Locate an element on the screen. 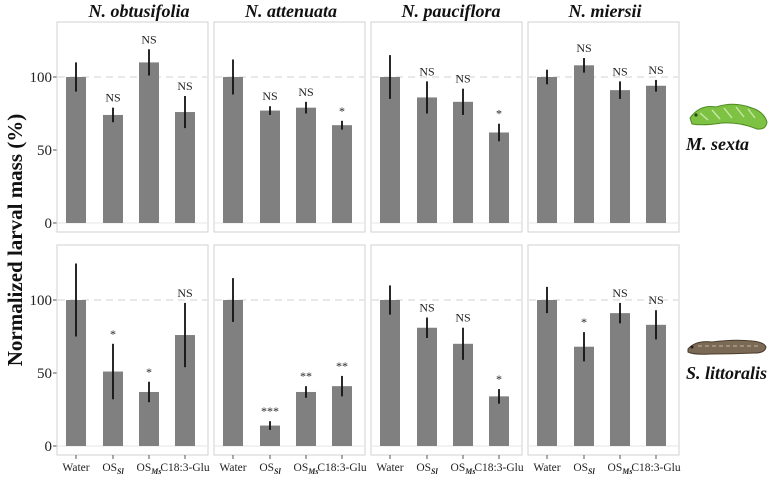 Image resolution: width=774 pixels, height=477 pixels. significance-label: *** is located at coordinates (270, 411).